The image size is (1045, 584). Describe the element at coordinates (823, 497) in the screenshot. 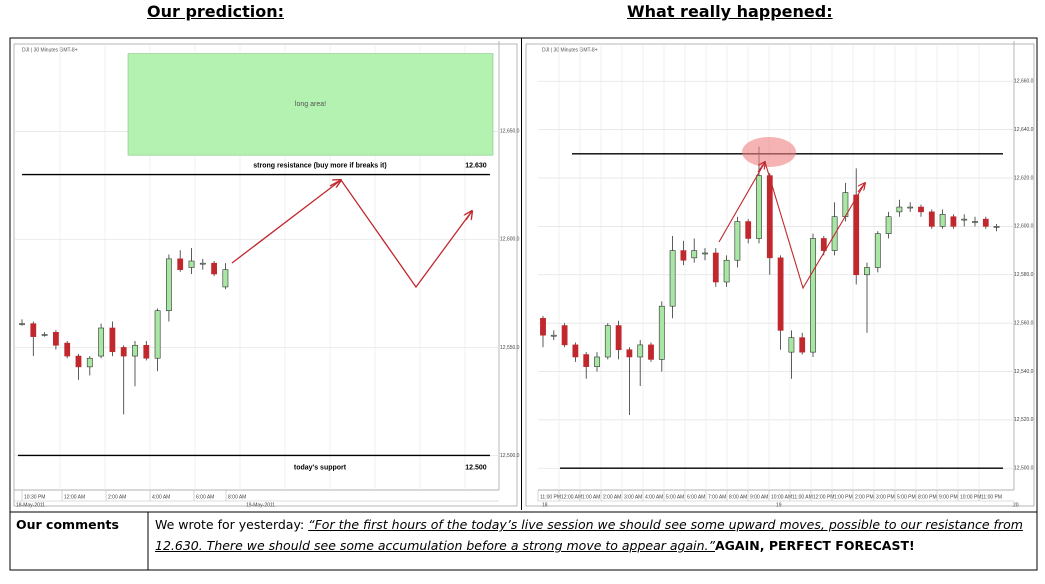

I see `x-tick-label: 12:00 PM` at that location.